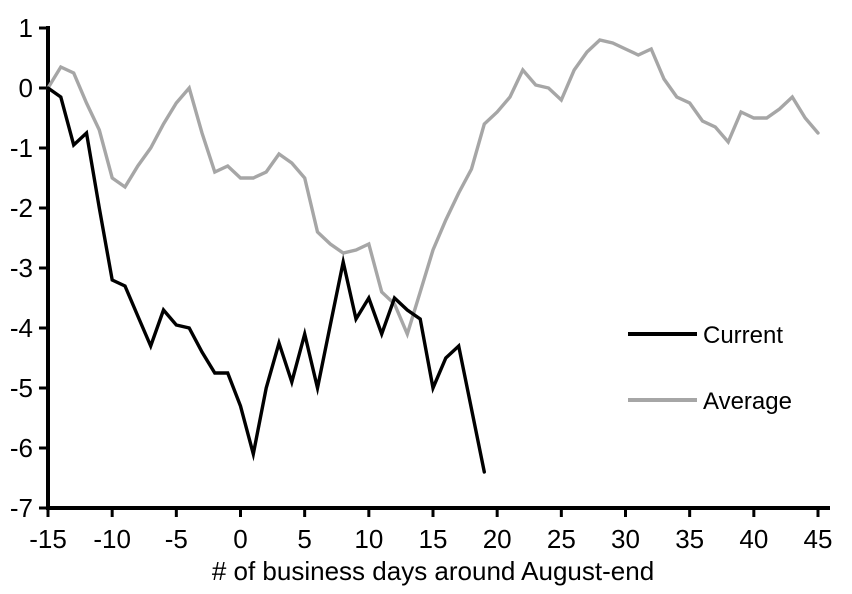 The height and width of the screenshot is (594, 852). Describe the element at coordinates (21, 208) in the screenshot. I see `y-tick-label: -2` at that location.